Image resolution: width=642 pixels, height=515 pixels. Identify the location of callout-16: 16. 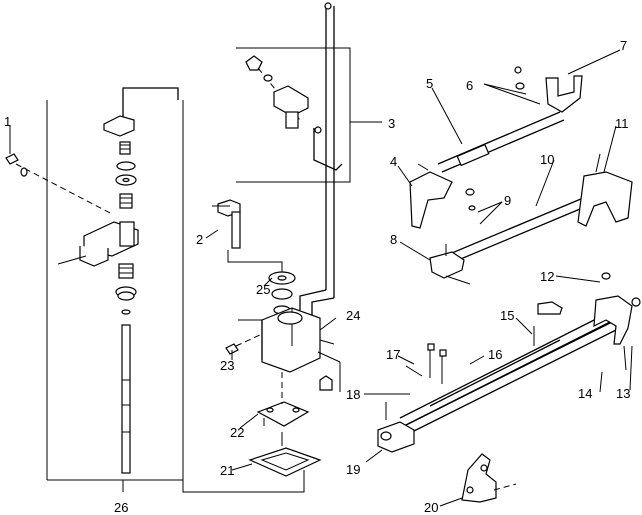
(495, 354).